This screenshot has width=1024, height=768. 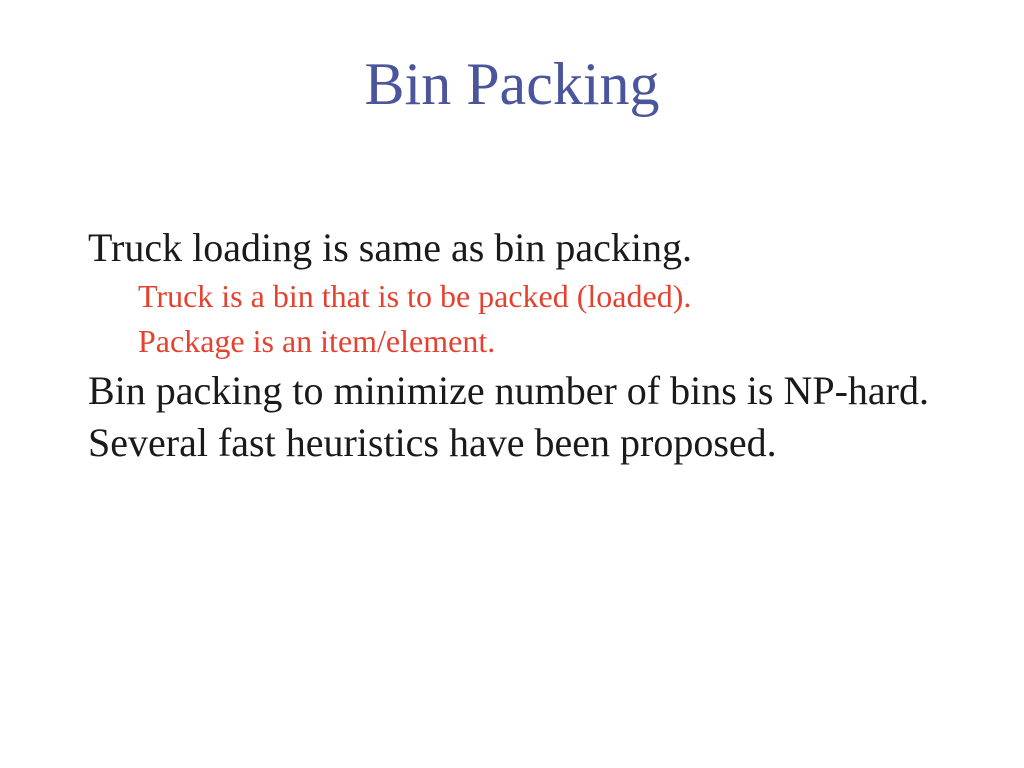 What do you see at coordinates (317, 341) in the screenshot?
I see `sub-bullet-item: Package is an item/element.` at bounding box center [317, 341].